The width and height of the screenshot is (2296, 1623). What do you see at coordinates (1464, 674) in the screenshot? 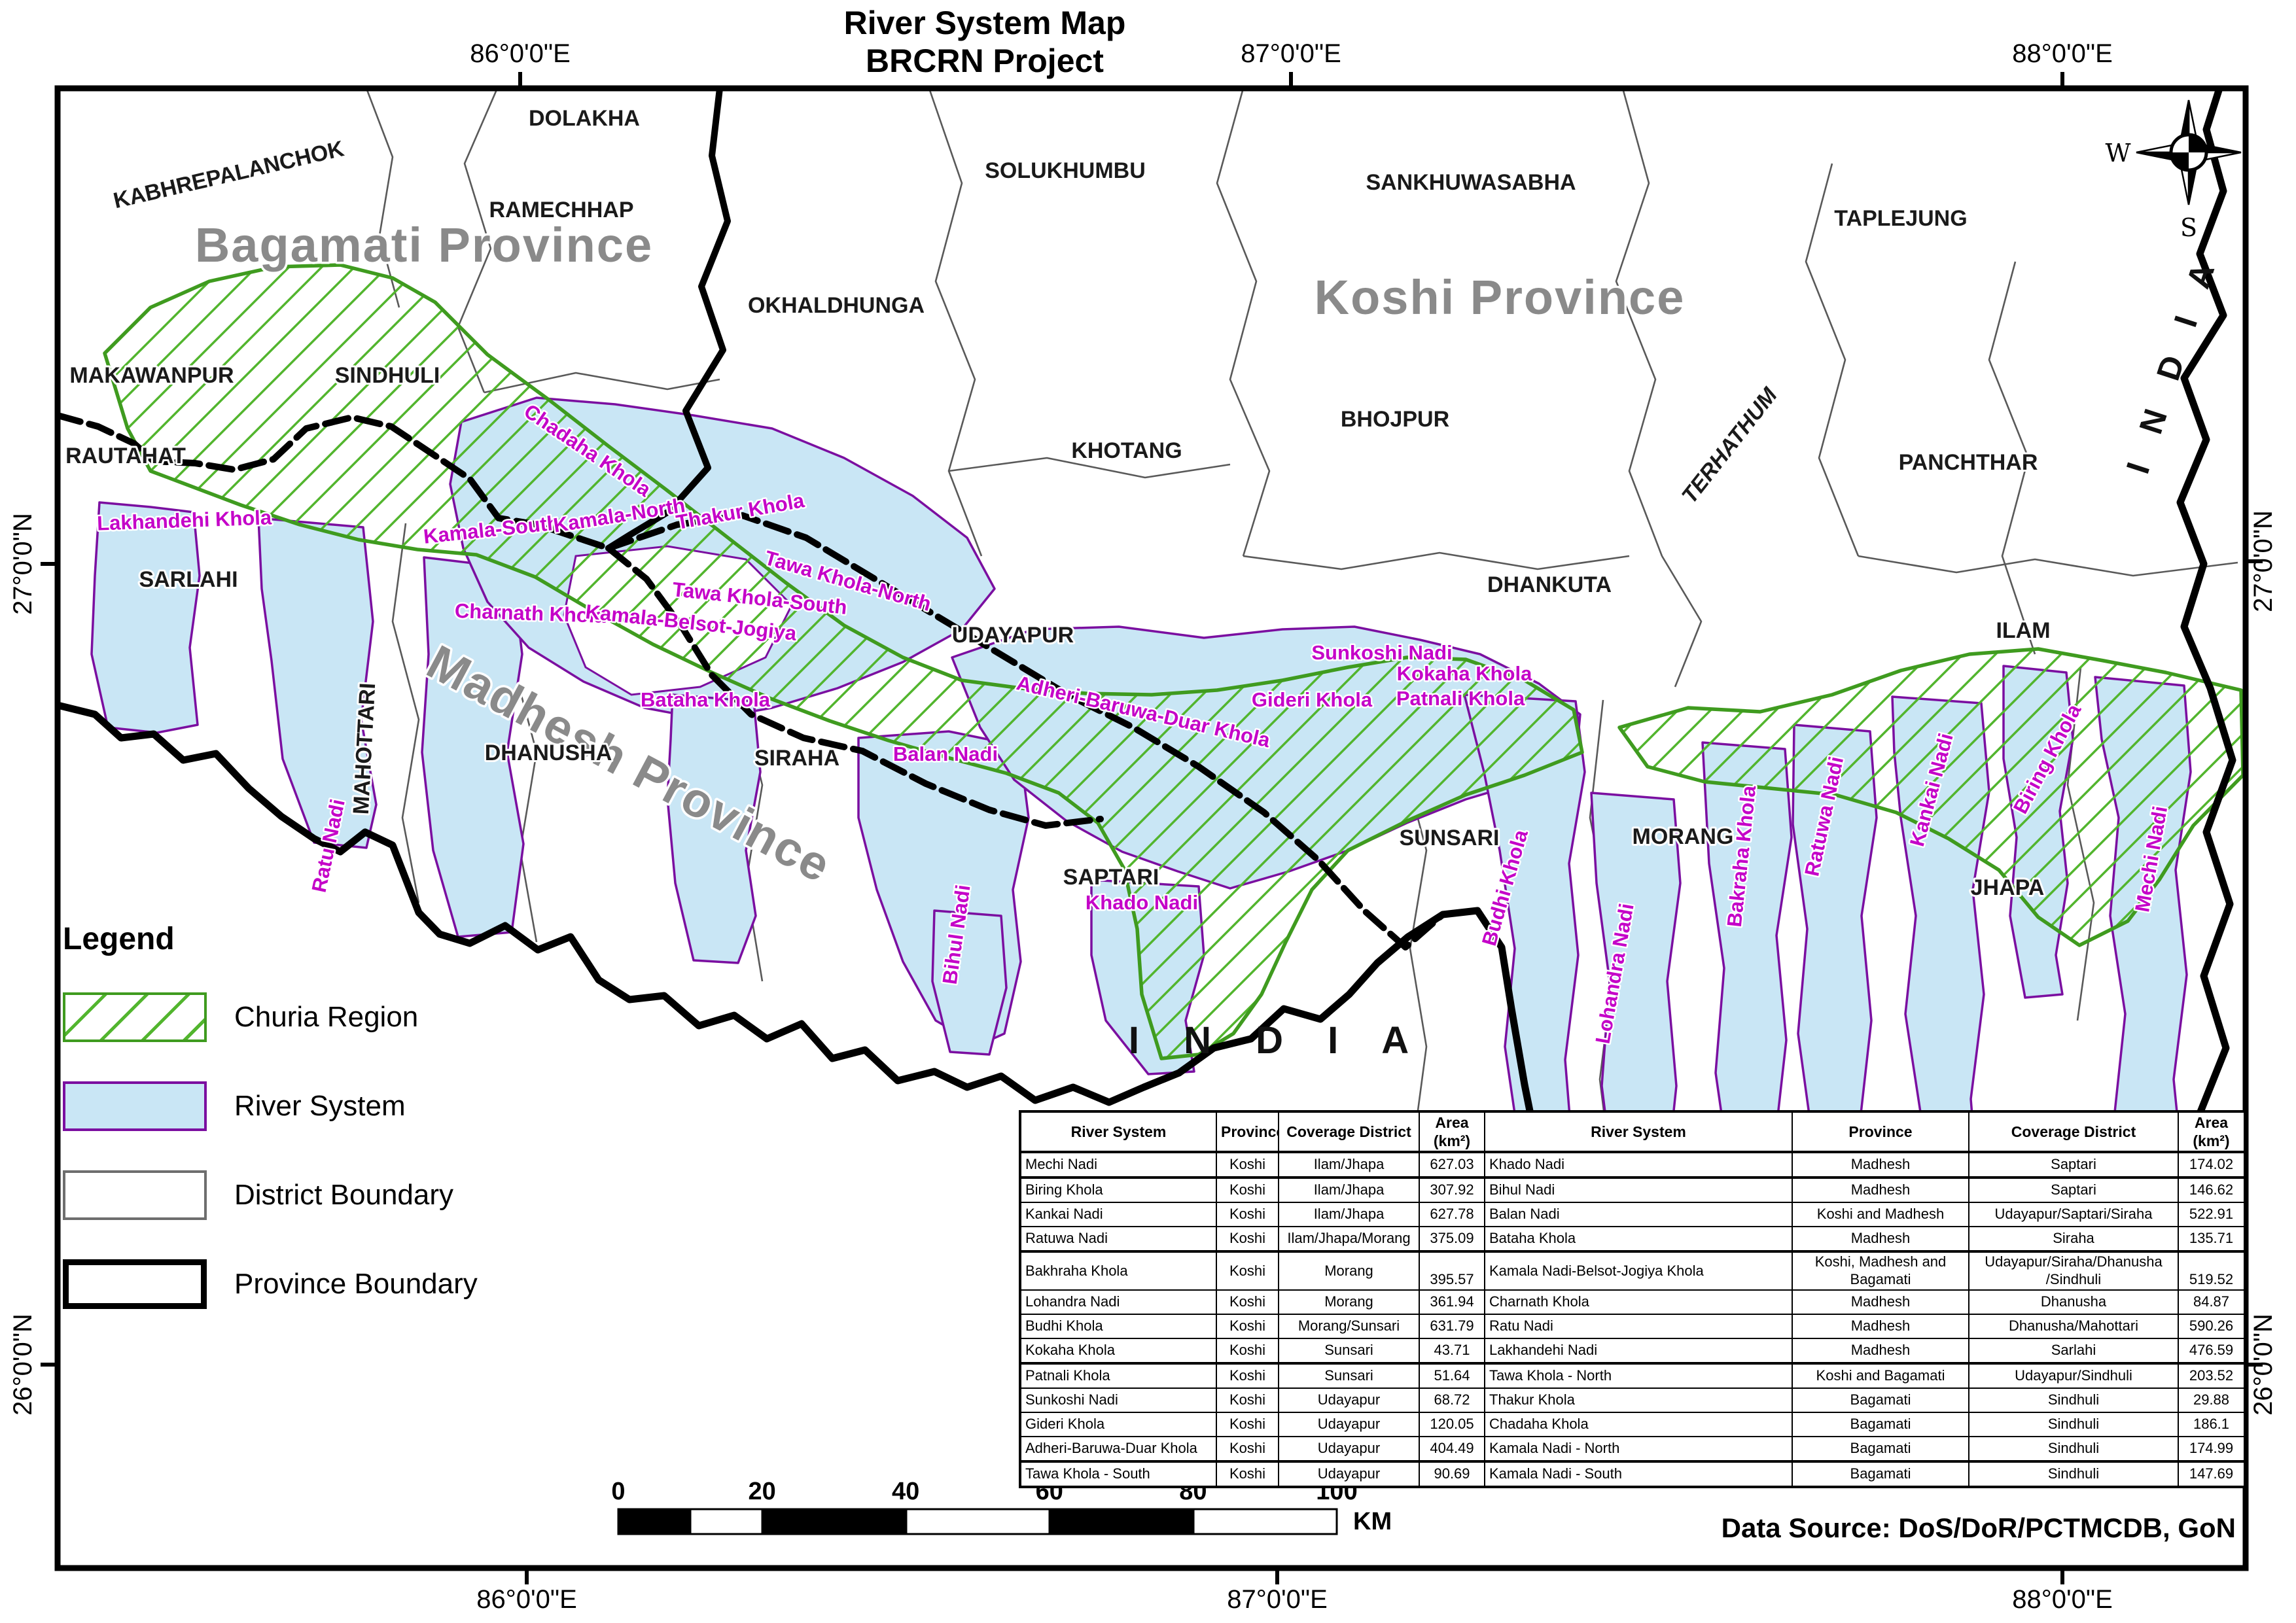
I see `river-label: Kokaha Khola` at bounding box center [1464, 674].